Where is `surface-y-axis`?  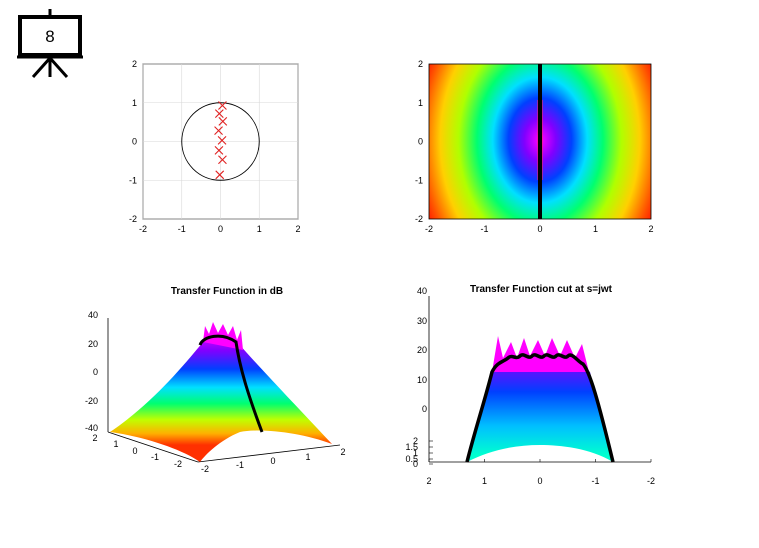
surface-y-axis is located at coordinates (153, 447).